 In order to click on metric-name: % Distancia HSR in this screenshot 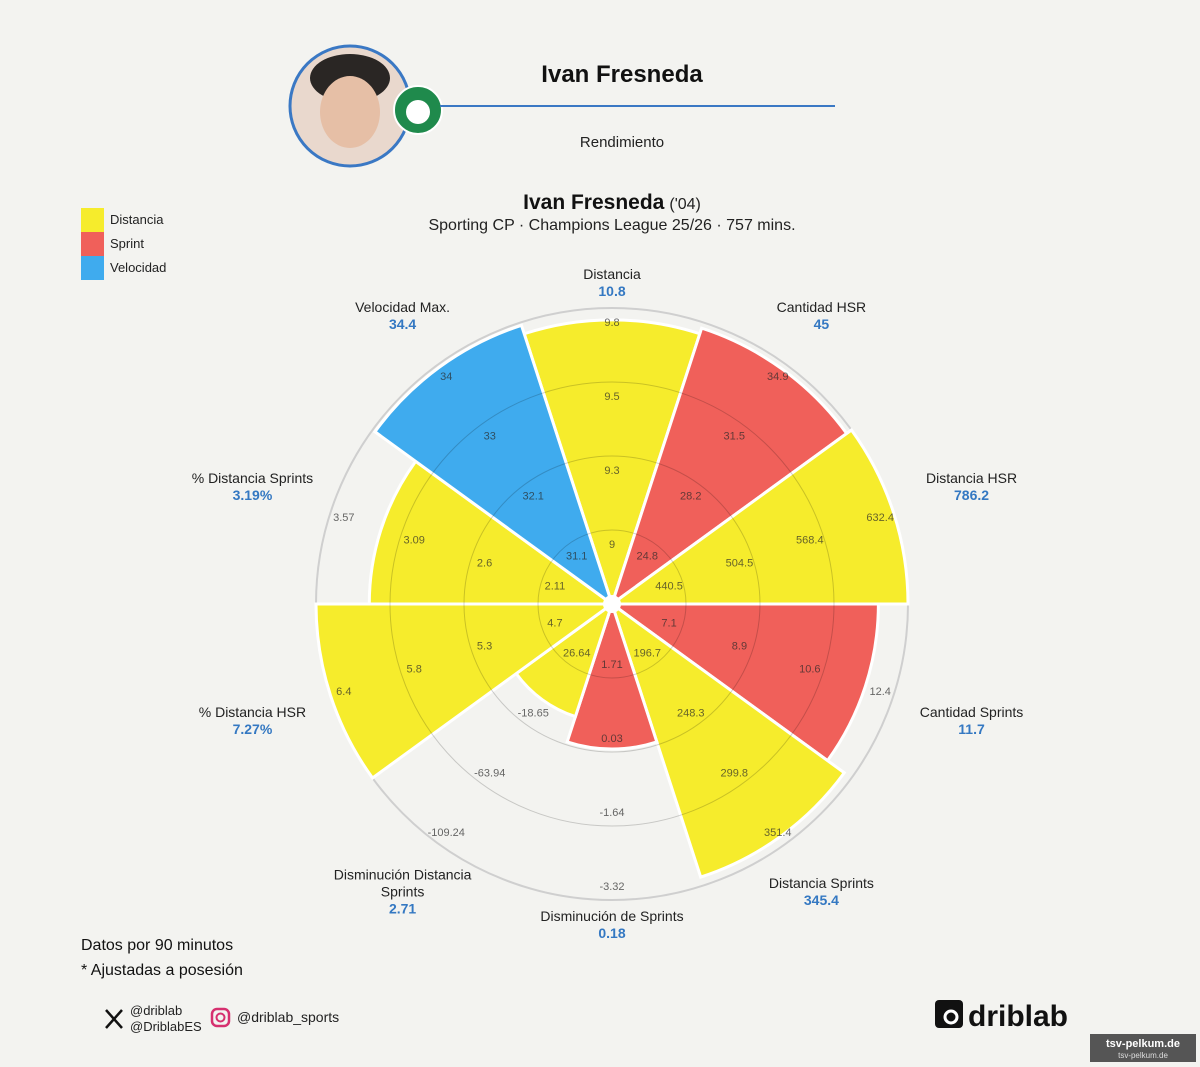, I will do `click(252, 711)`.